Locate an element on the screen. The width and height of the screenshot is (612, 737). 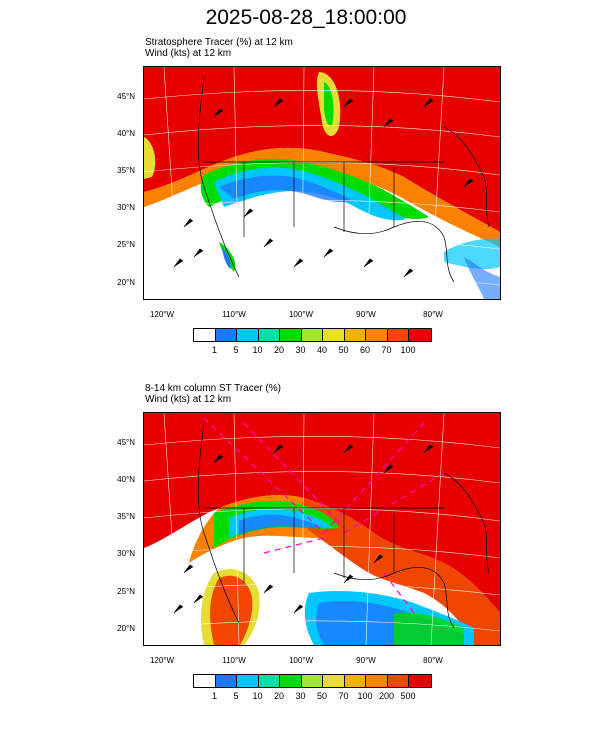
panel1-colorbar is located at coordinates (312, 335).